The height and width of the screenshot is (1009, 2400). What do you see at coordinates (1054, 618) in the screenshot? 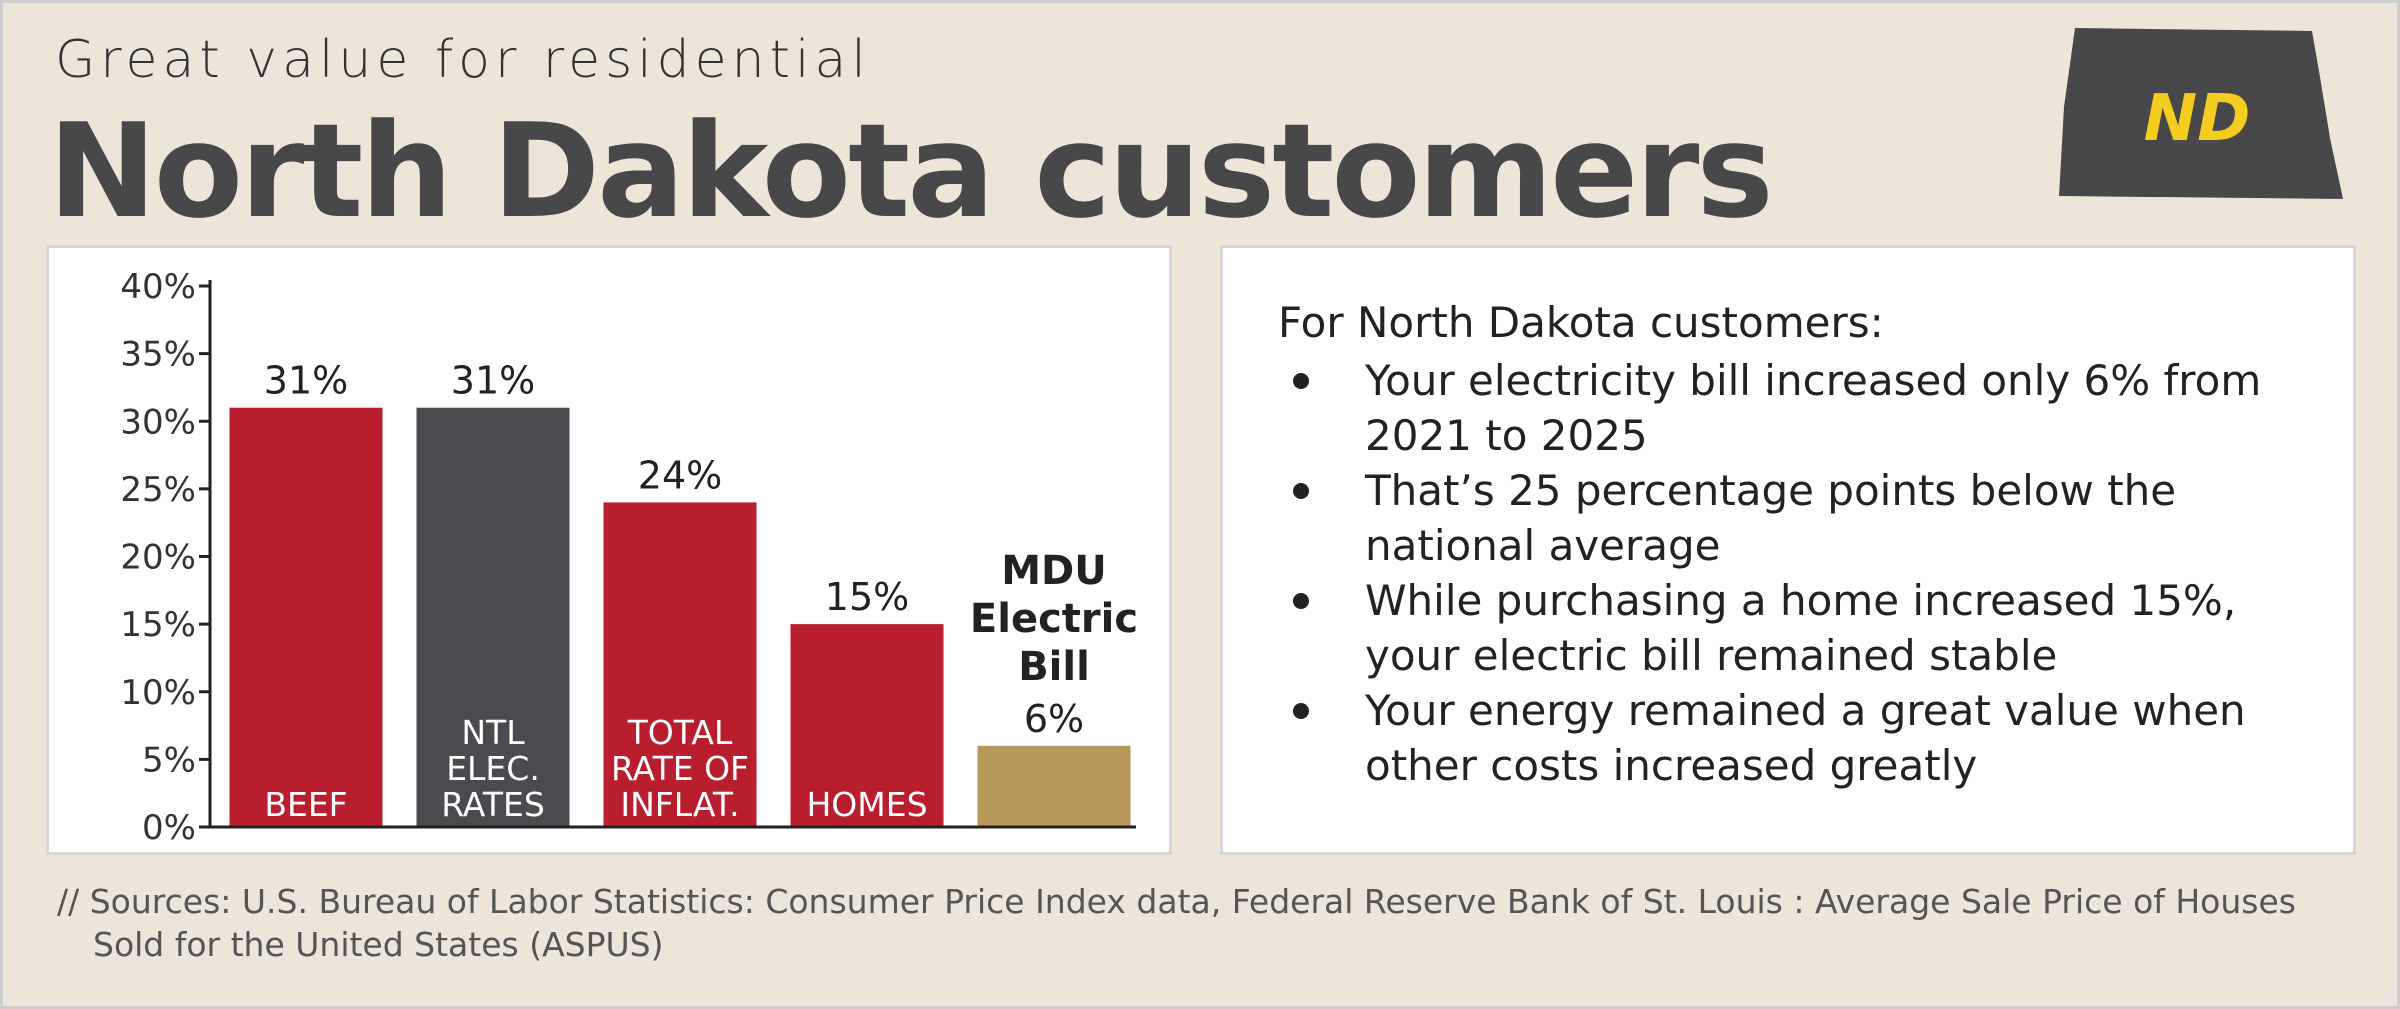
I see `category-label: MDU Electric Bill` at bounding box center [1054, 618].